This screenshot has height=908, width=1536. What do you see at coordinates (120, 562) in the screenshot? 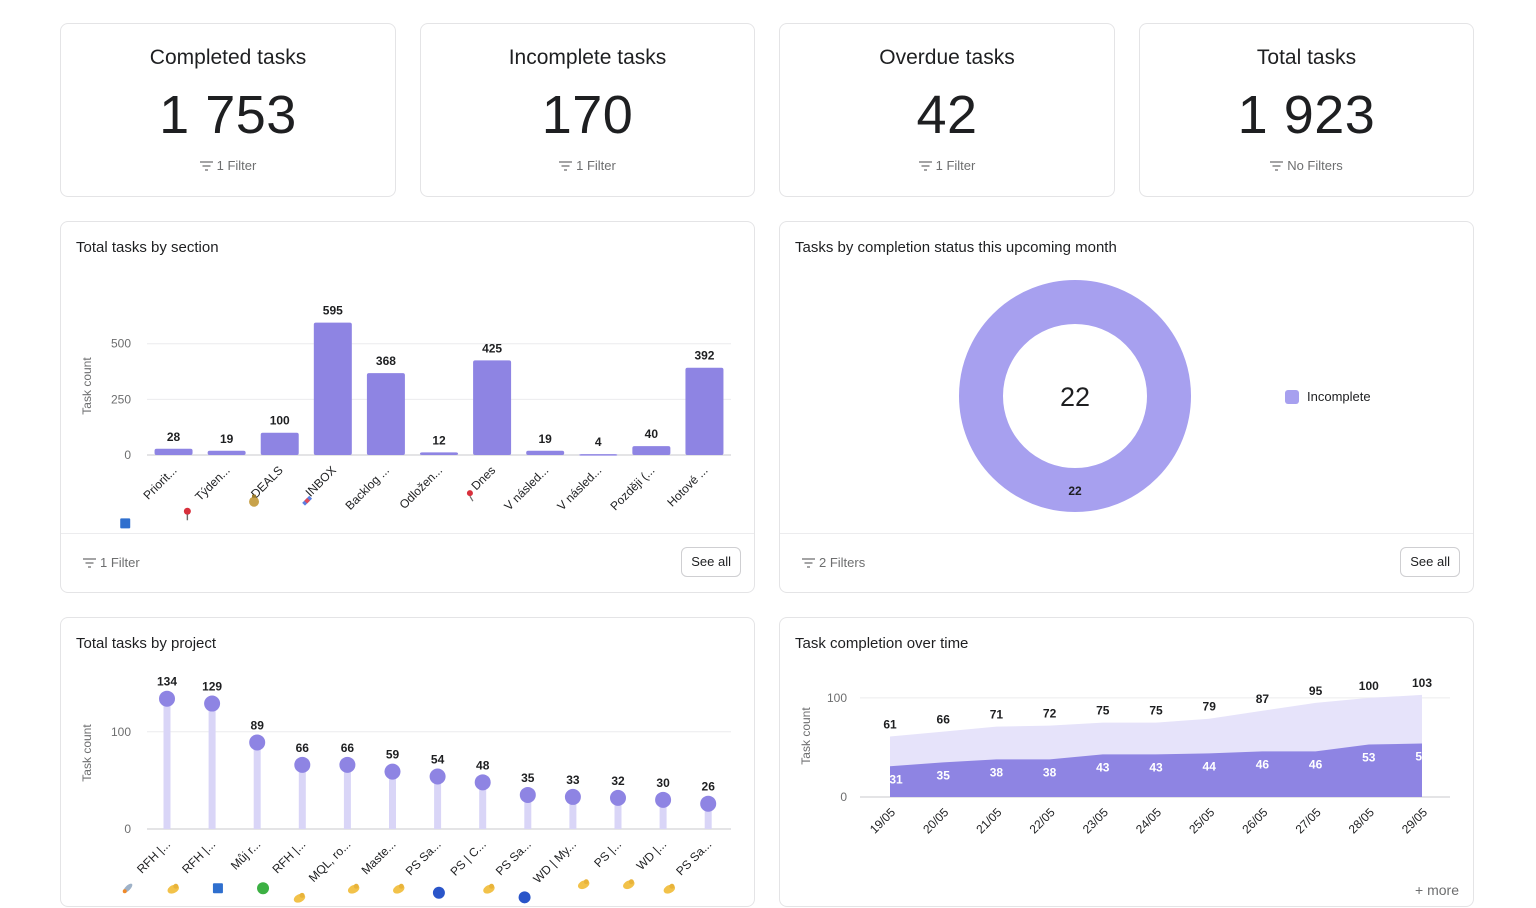
I see `footer-filter-label: 1 Filter` at bounding box center [120, 562].